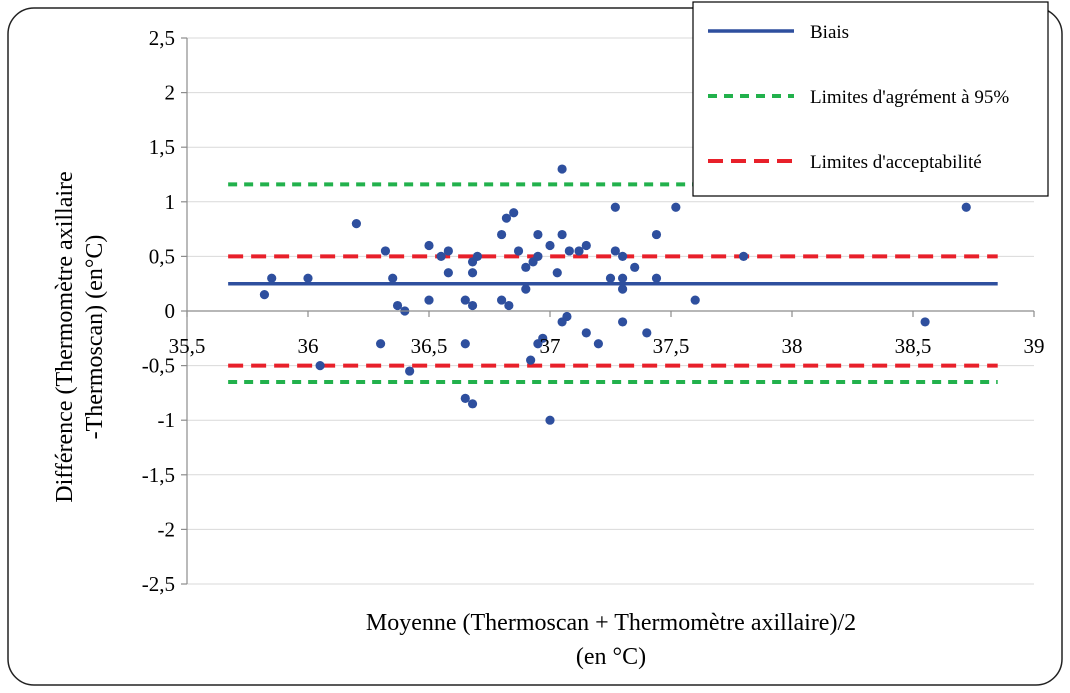  What do you see at coordinates (162, 256) in the screenshot?
I see `y-tick-label: 0,5` at bounding box center [162, 256].